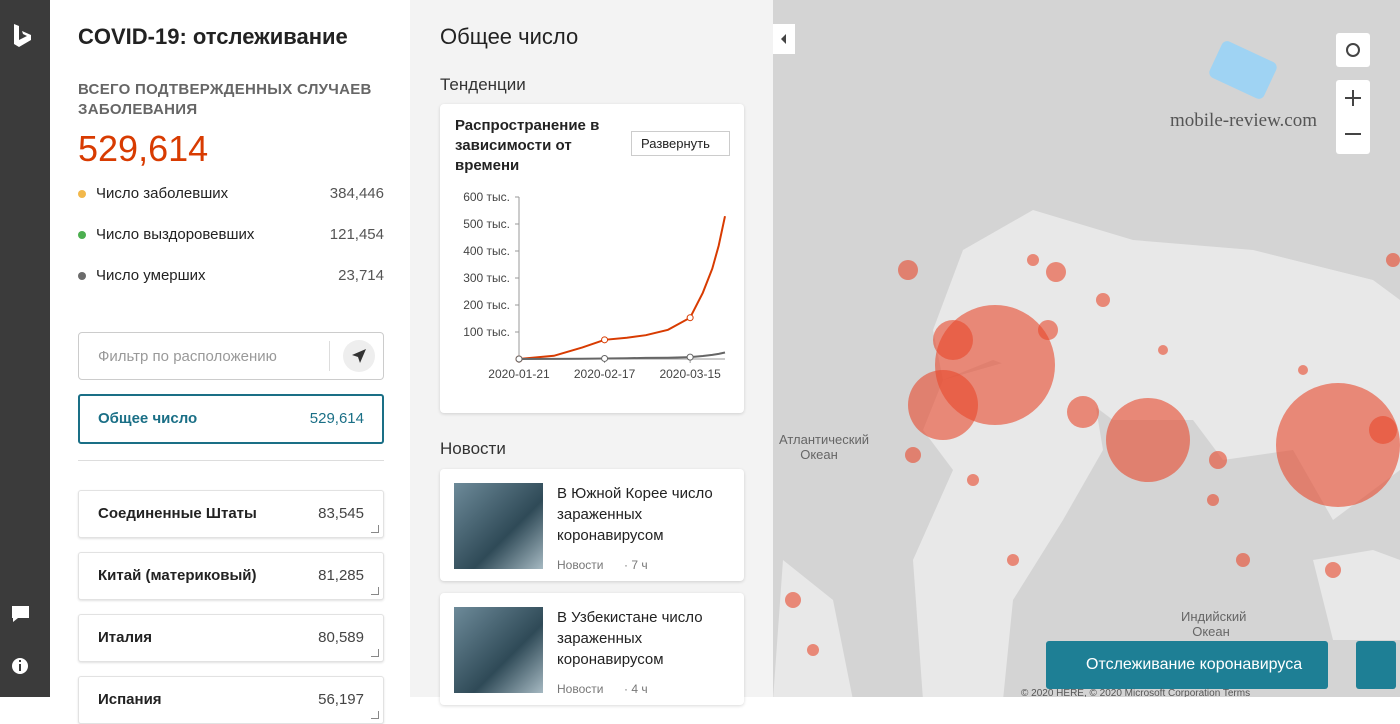  What do you see at coordinates (187, 356) in the screenshot?
I see `filter-placeholder: Фильтр по расположению` at bounding box center [187, 356].